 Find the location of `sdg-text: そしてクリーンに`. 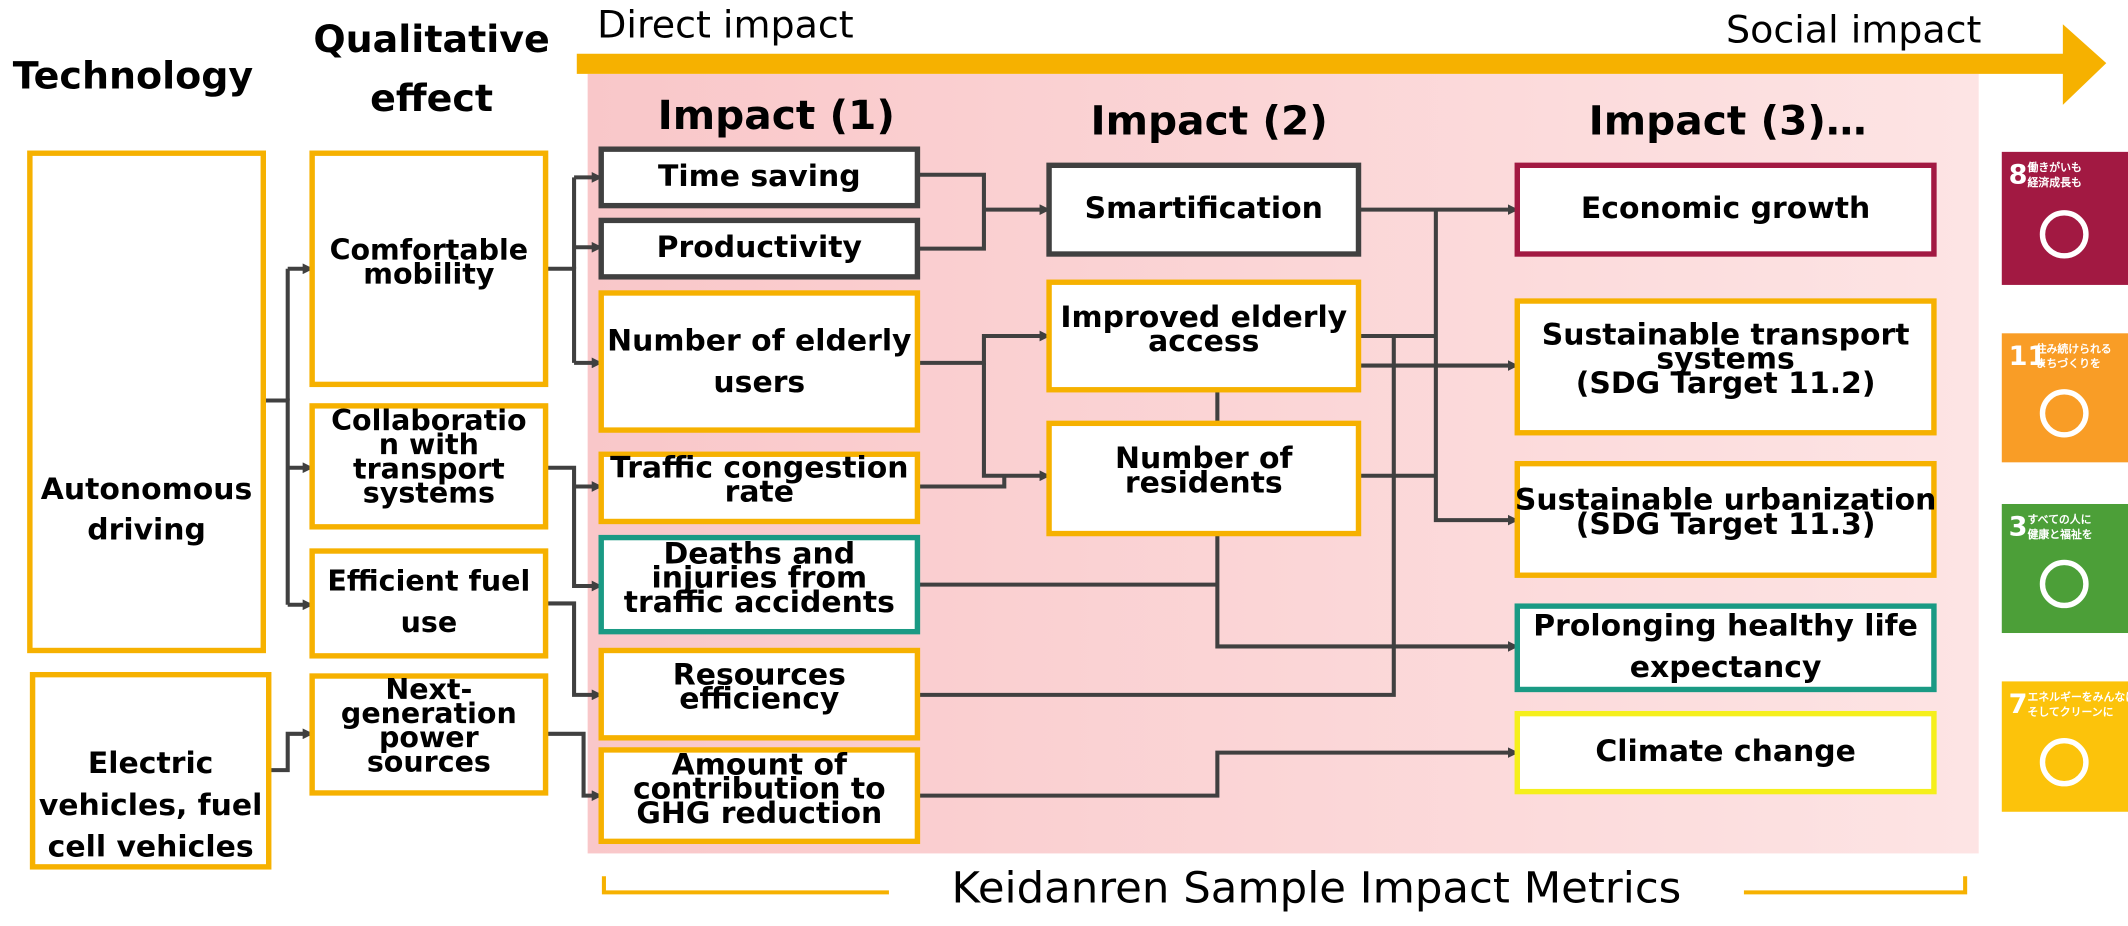

sdg-text: そしてクリーンに is located at coordinates (2071, 711).